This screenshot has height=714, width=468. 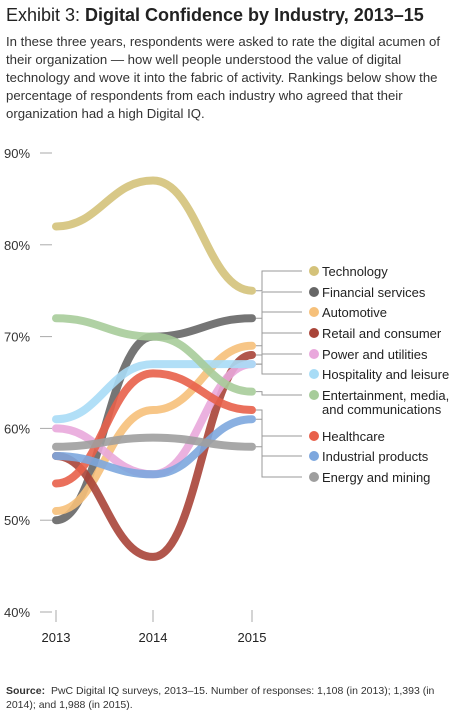 I want to click on legend-label: Healthcare, so click(x=353, y=436).